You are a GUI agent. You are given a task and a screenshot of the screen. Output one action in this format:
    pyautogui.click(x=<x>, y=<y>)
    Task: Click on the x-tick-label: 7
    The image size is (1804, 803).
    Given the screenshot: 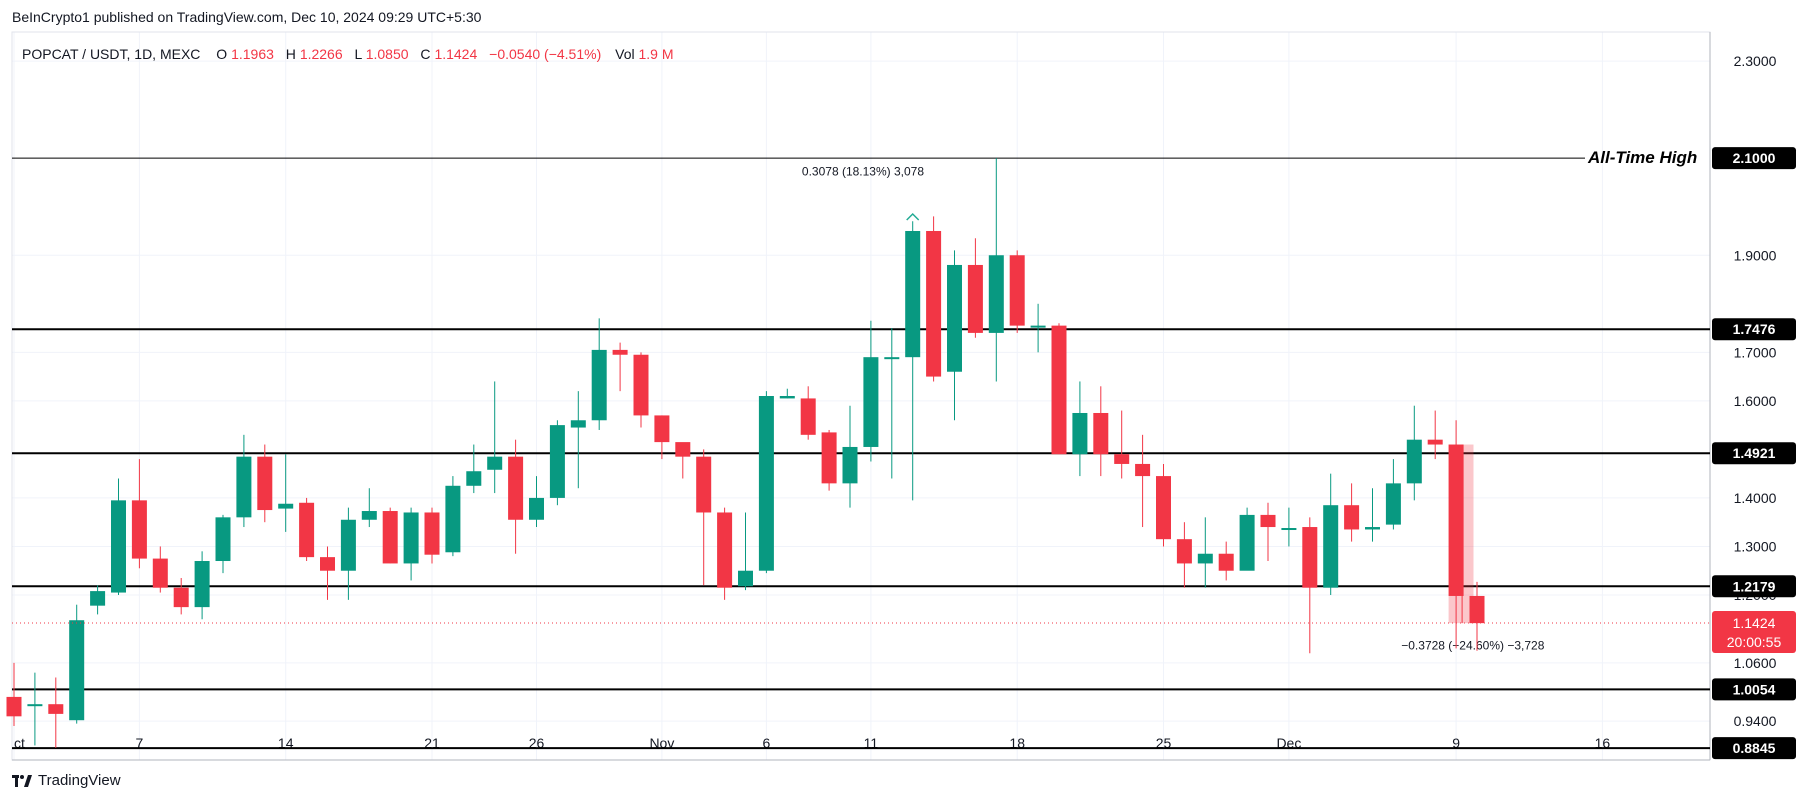 What is the action you would take?
    pyautogui.click(x=140, y=743)
    